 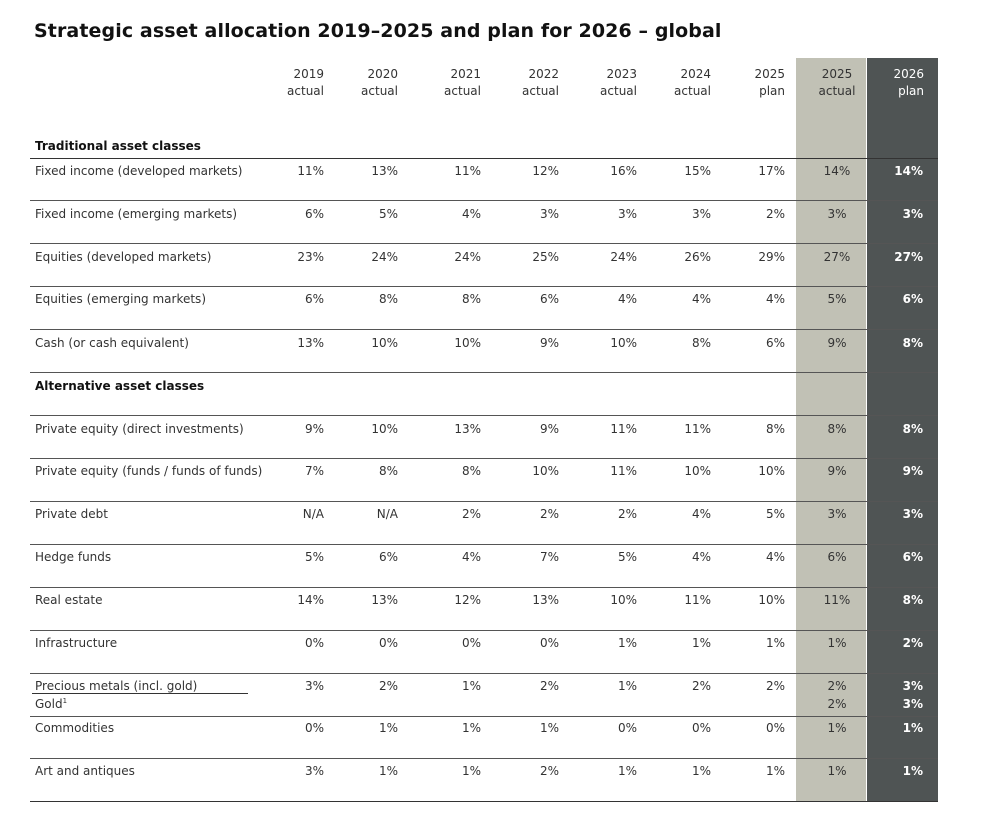 I want to click on table-cell: 12%, so click(x=545, y=171).